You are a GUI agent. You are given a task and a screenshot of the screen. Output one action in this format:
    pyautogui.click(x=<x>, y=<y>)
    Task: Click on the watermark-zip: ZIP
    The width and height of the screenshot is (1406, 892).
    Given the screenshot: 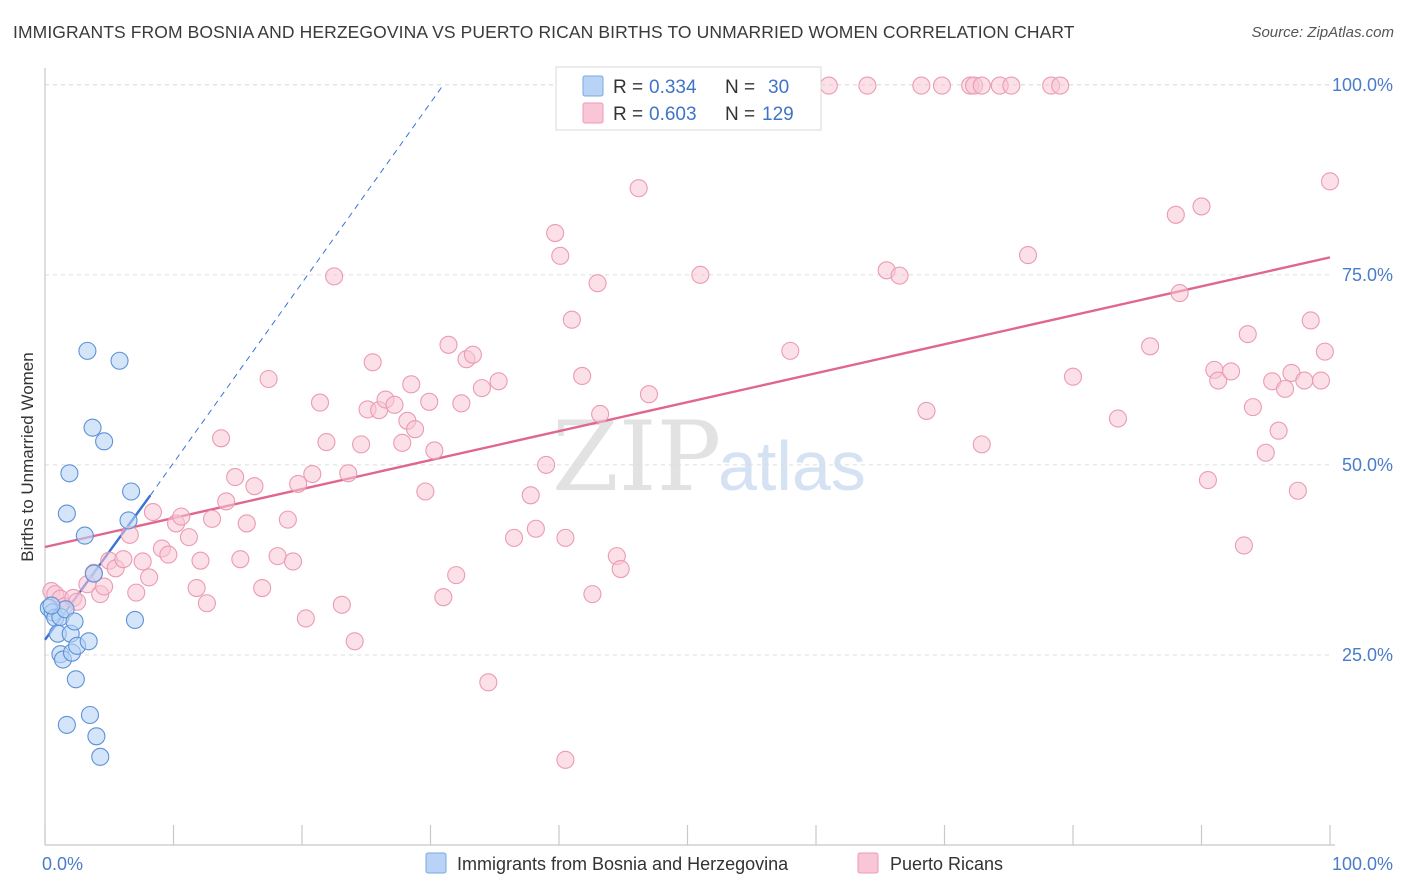 What is the action you would take?
    pyautogui.click(x=636, y=457)
    